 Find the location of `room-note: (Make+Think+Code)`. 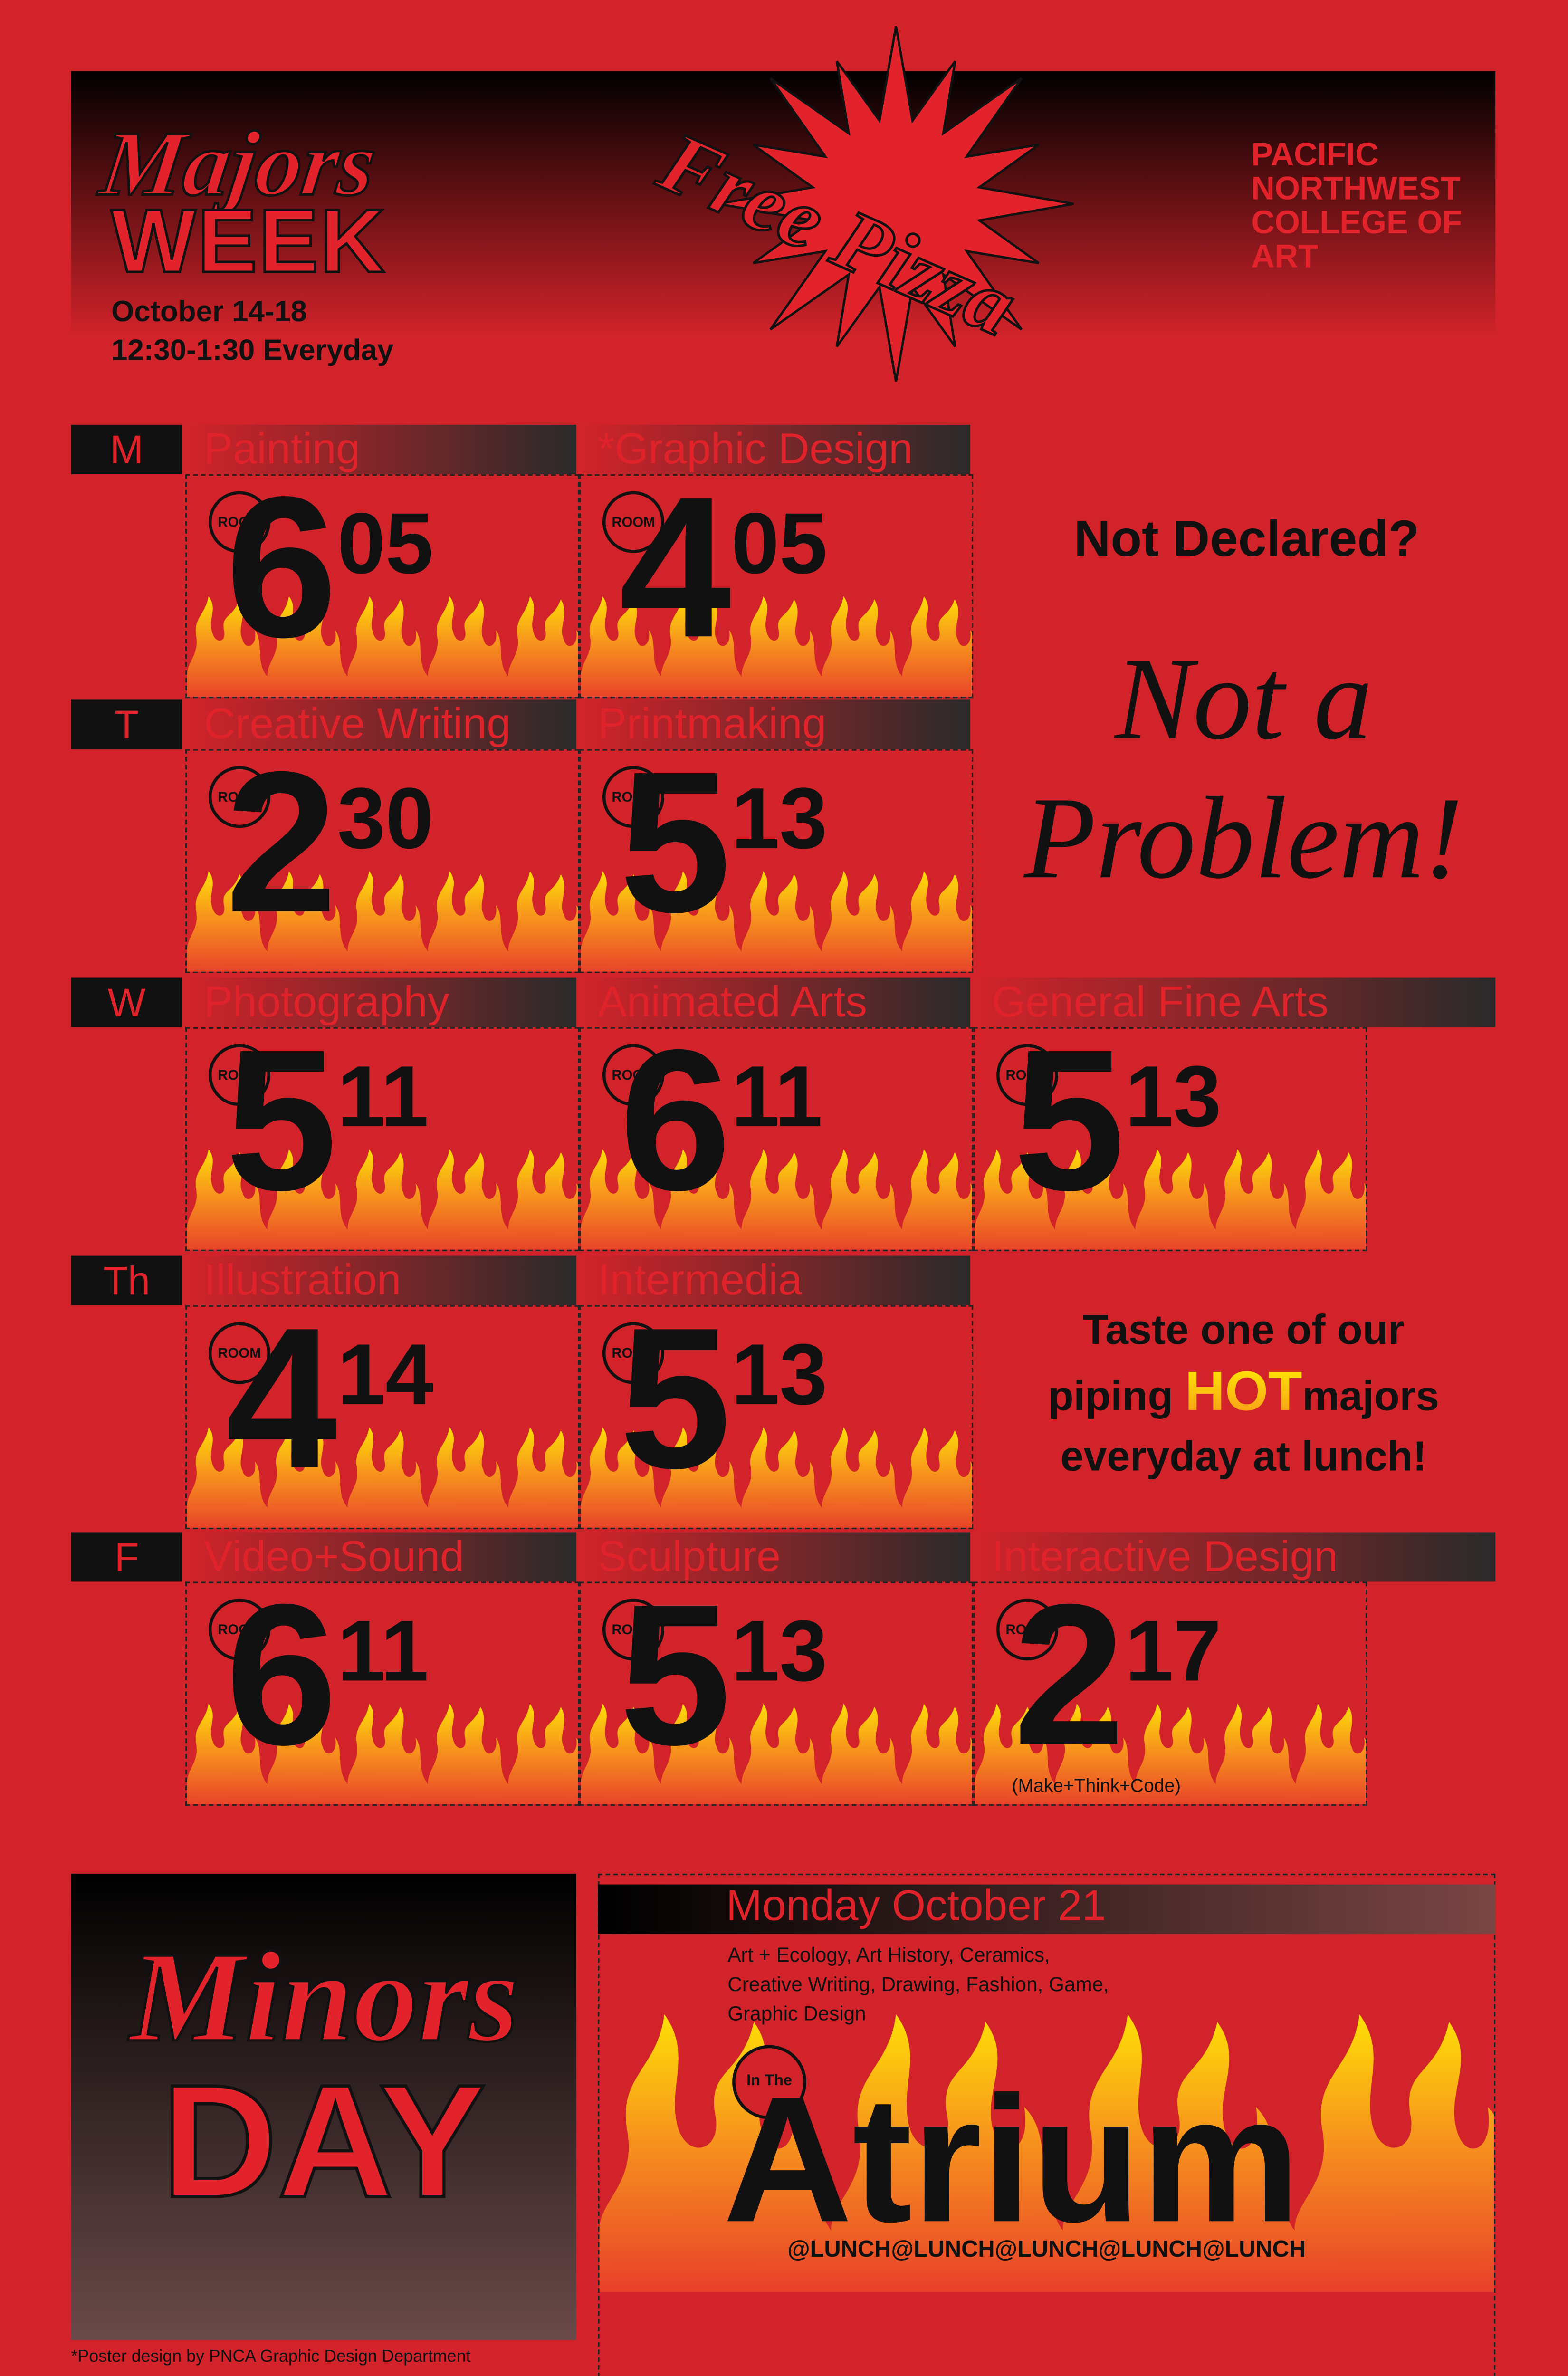

room-note: (Make+Think+Code) is located at coordinates (1097, 1785).